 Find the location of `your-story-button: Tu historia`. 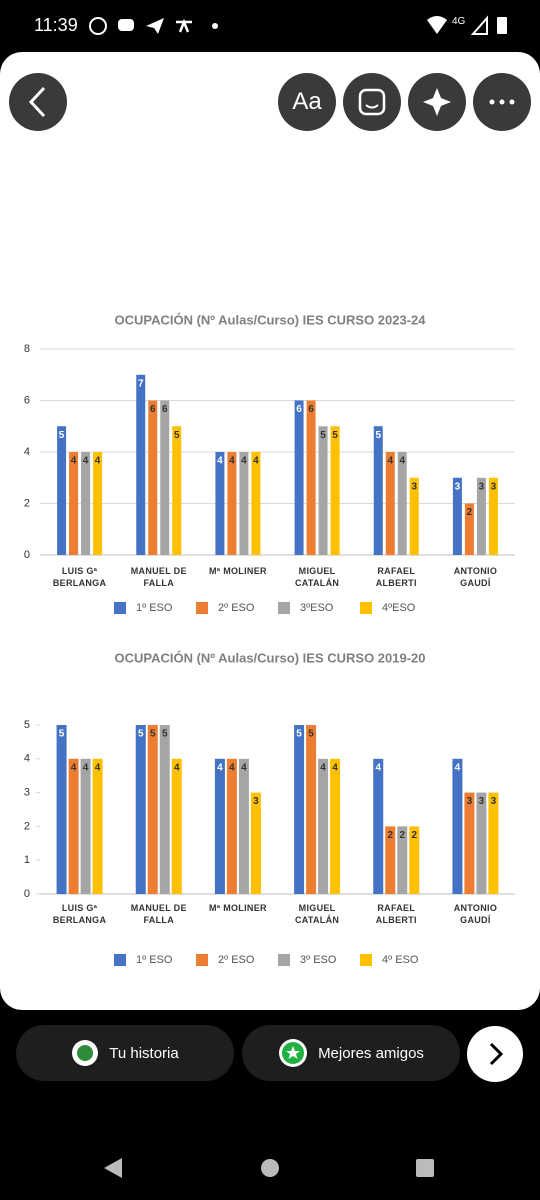

your-story-button: Tu historia is located at coordinates (125, 1053).